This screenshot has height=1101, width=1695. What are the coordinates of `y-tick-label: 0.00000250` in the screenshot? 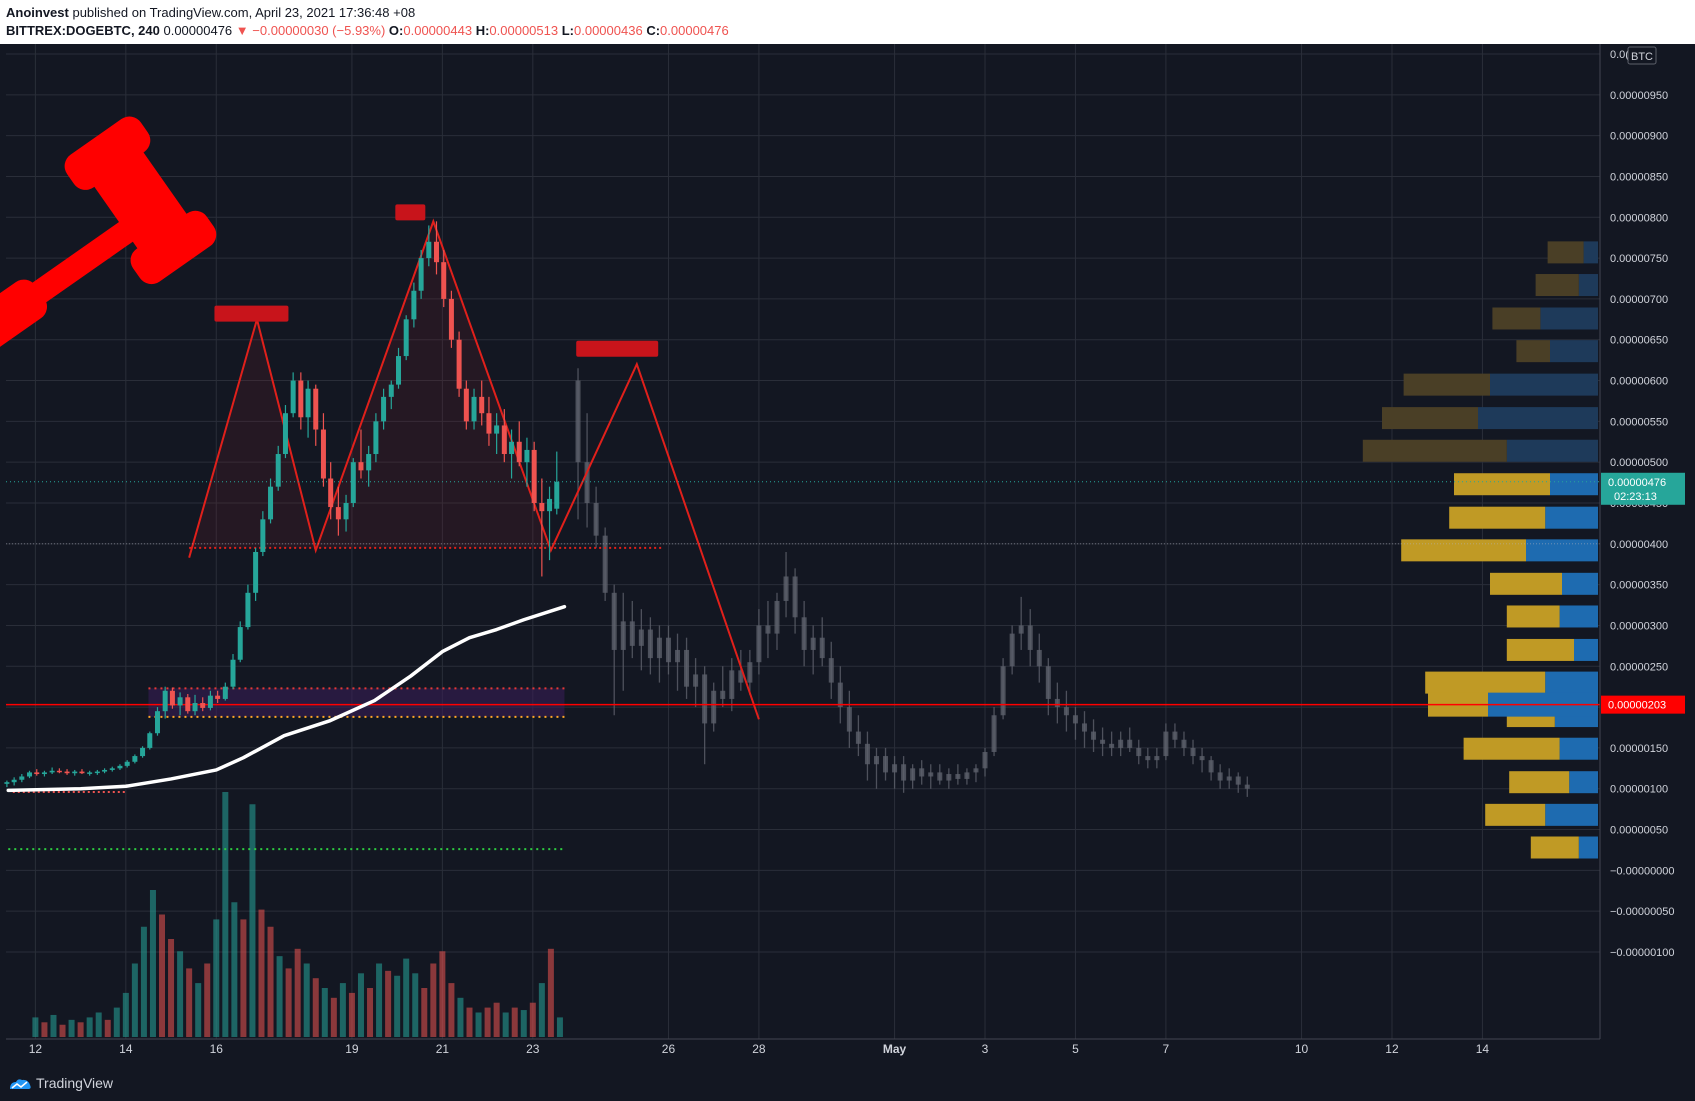 It's located at (1639, 667).